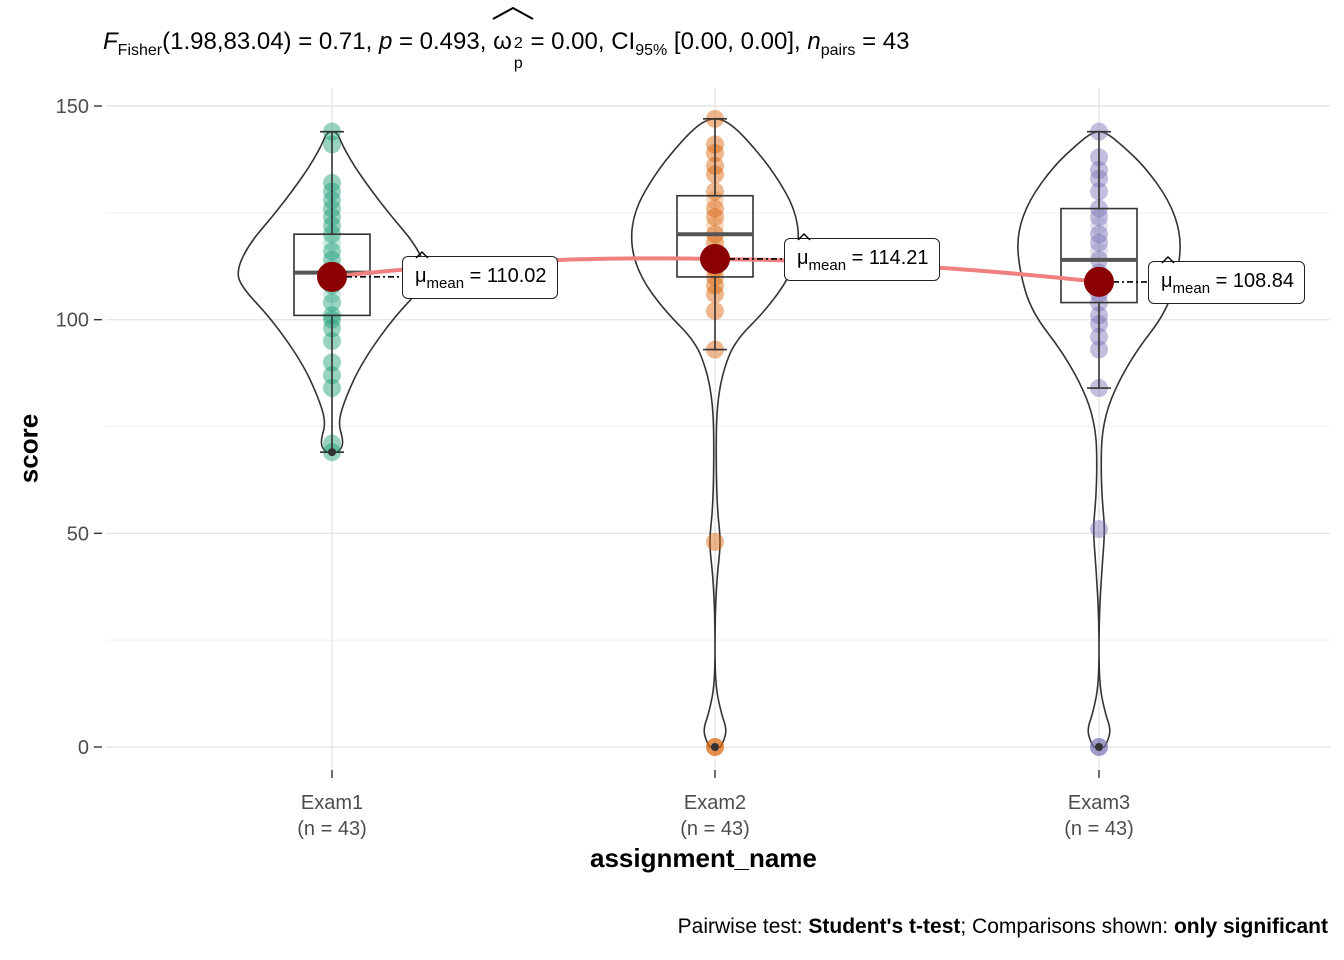  What do you see at coordinates (332, 803) in the screenshot?
I see `x-tick-label: Exam1` at bounding box center [332, 803].